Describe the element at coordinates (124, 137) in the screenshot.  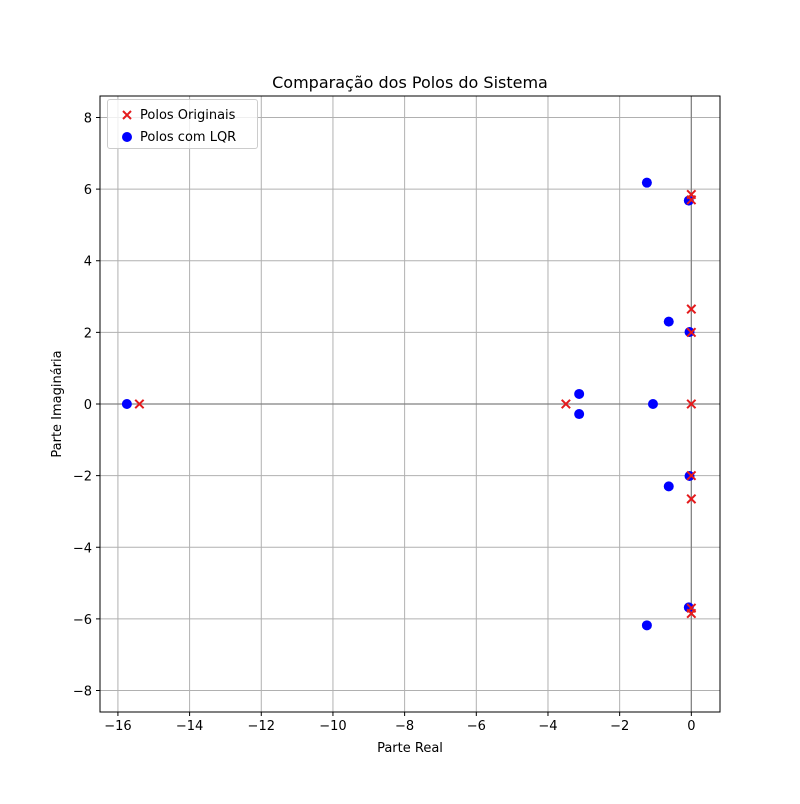
I see `legend-circle-marker-icon` at that location.